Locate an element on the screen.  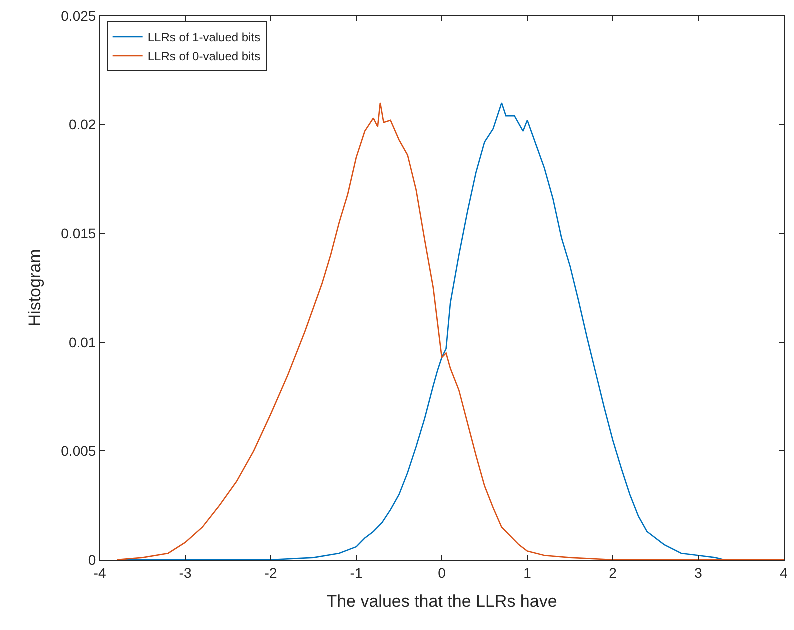
x-tick-label: 1 is located at coordinates (528, 572).